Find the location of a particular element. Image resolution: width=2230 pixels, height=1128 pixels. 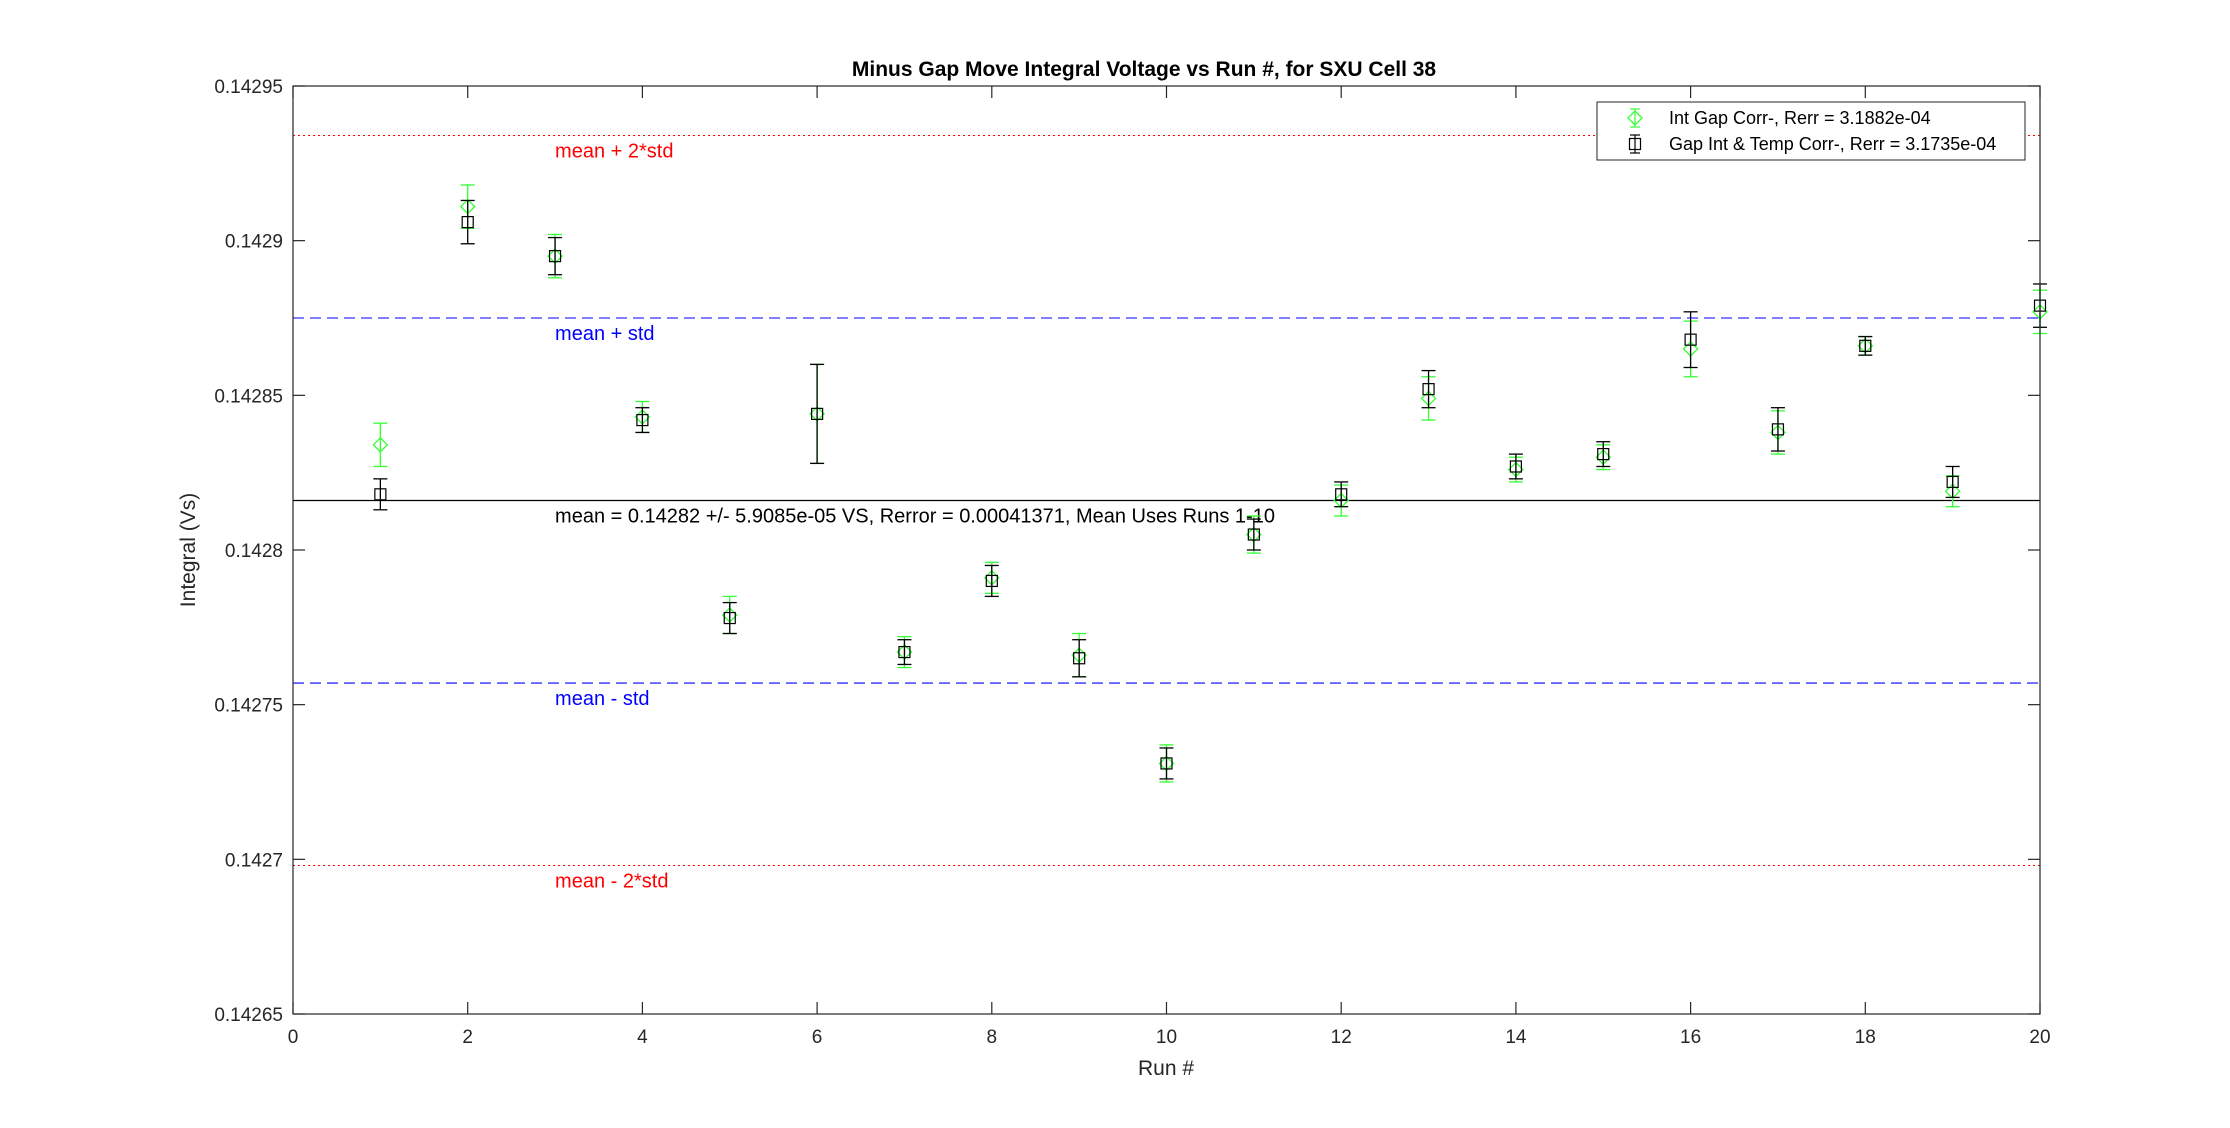

x-tick-label: 16 is located at coordinates (1690, 1037).